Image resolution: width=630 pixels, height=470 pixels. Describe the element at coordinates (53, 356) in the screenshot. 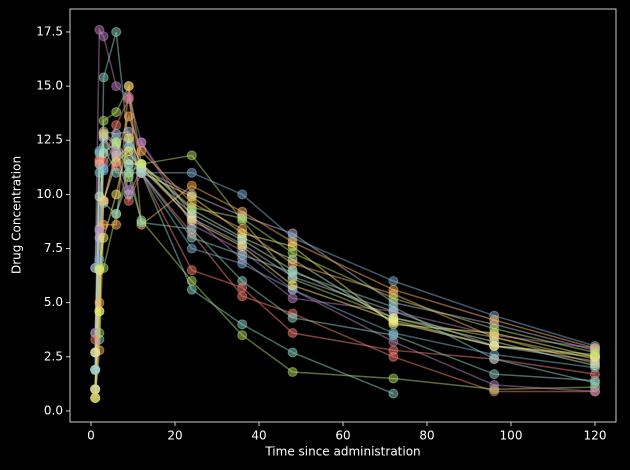

I see `y-tick-label: 2.5` at that location.